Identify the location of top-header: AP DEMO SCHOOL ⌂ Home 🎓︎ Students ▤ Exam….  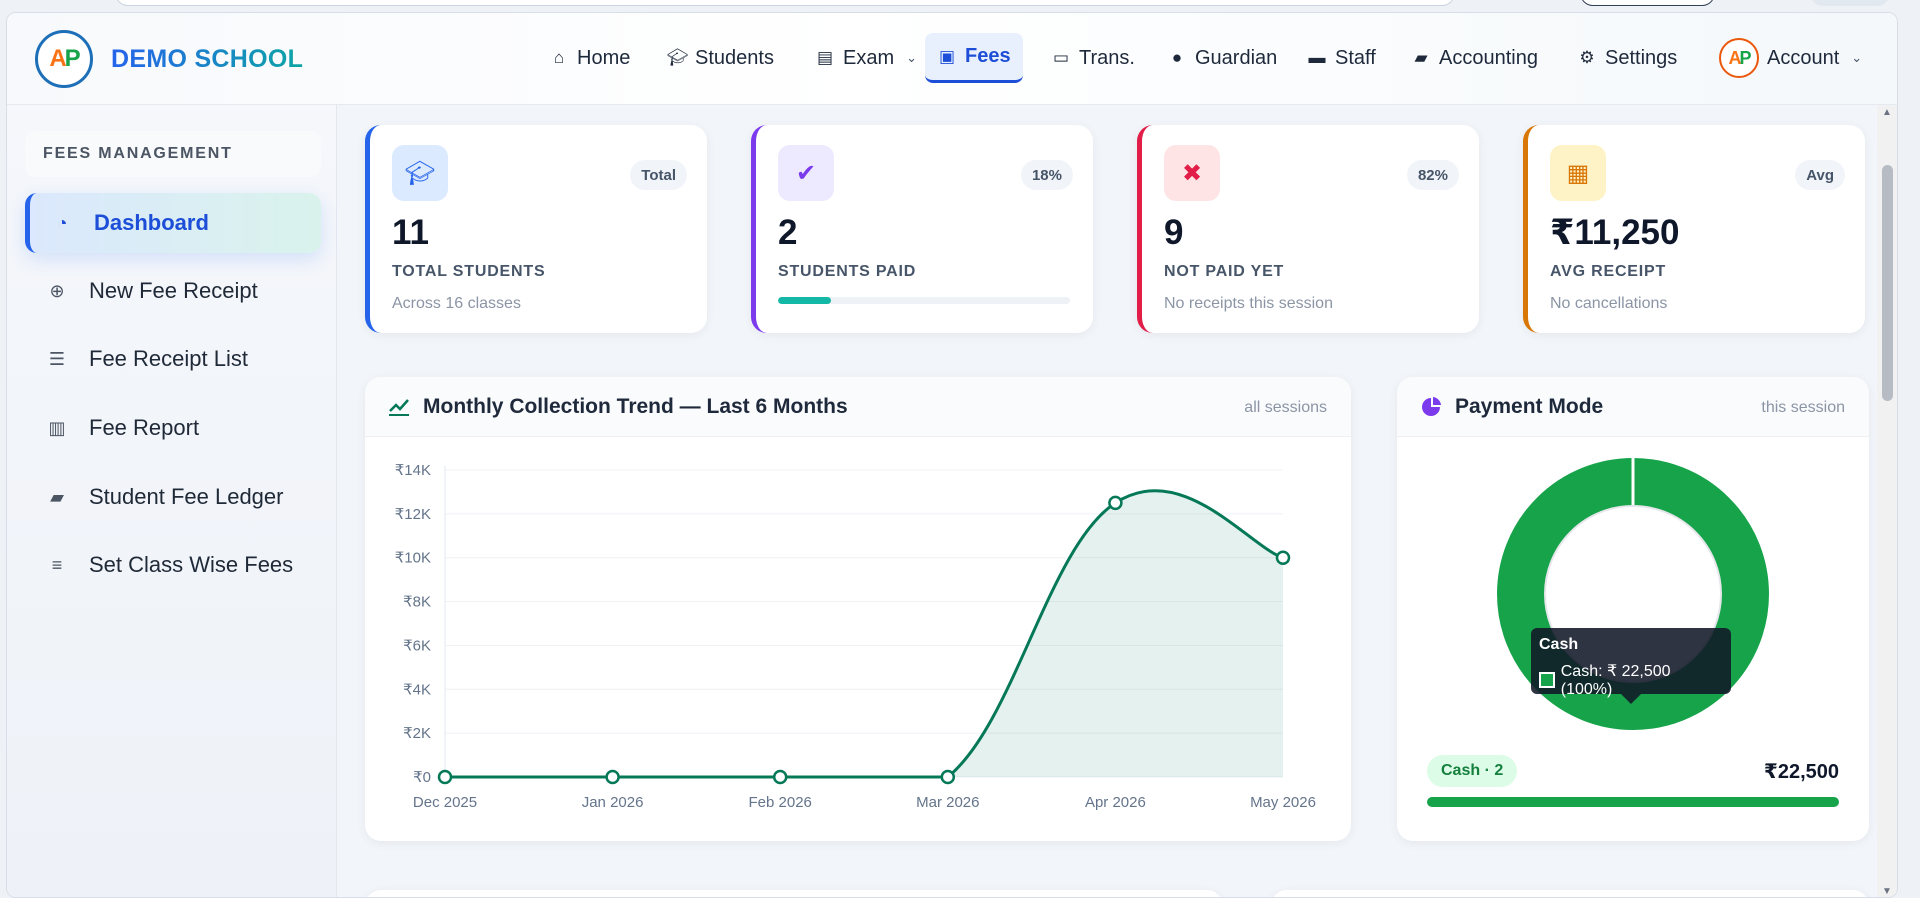
(952, 59).